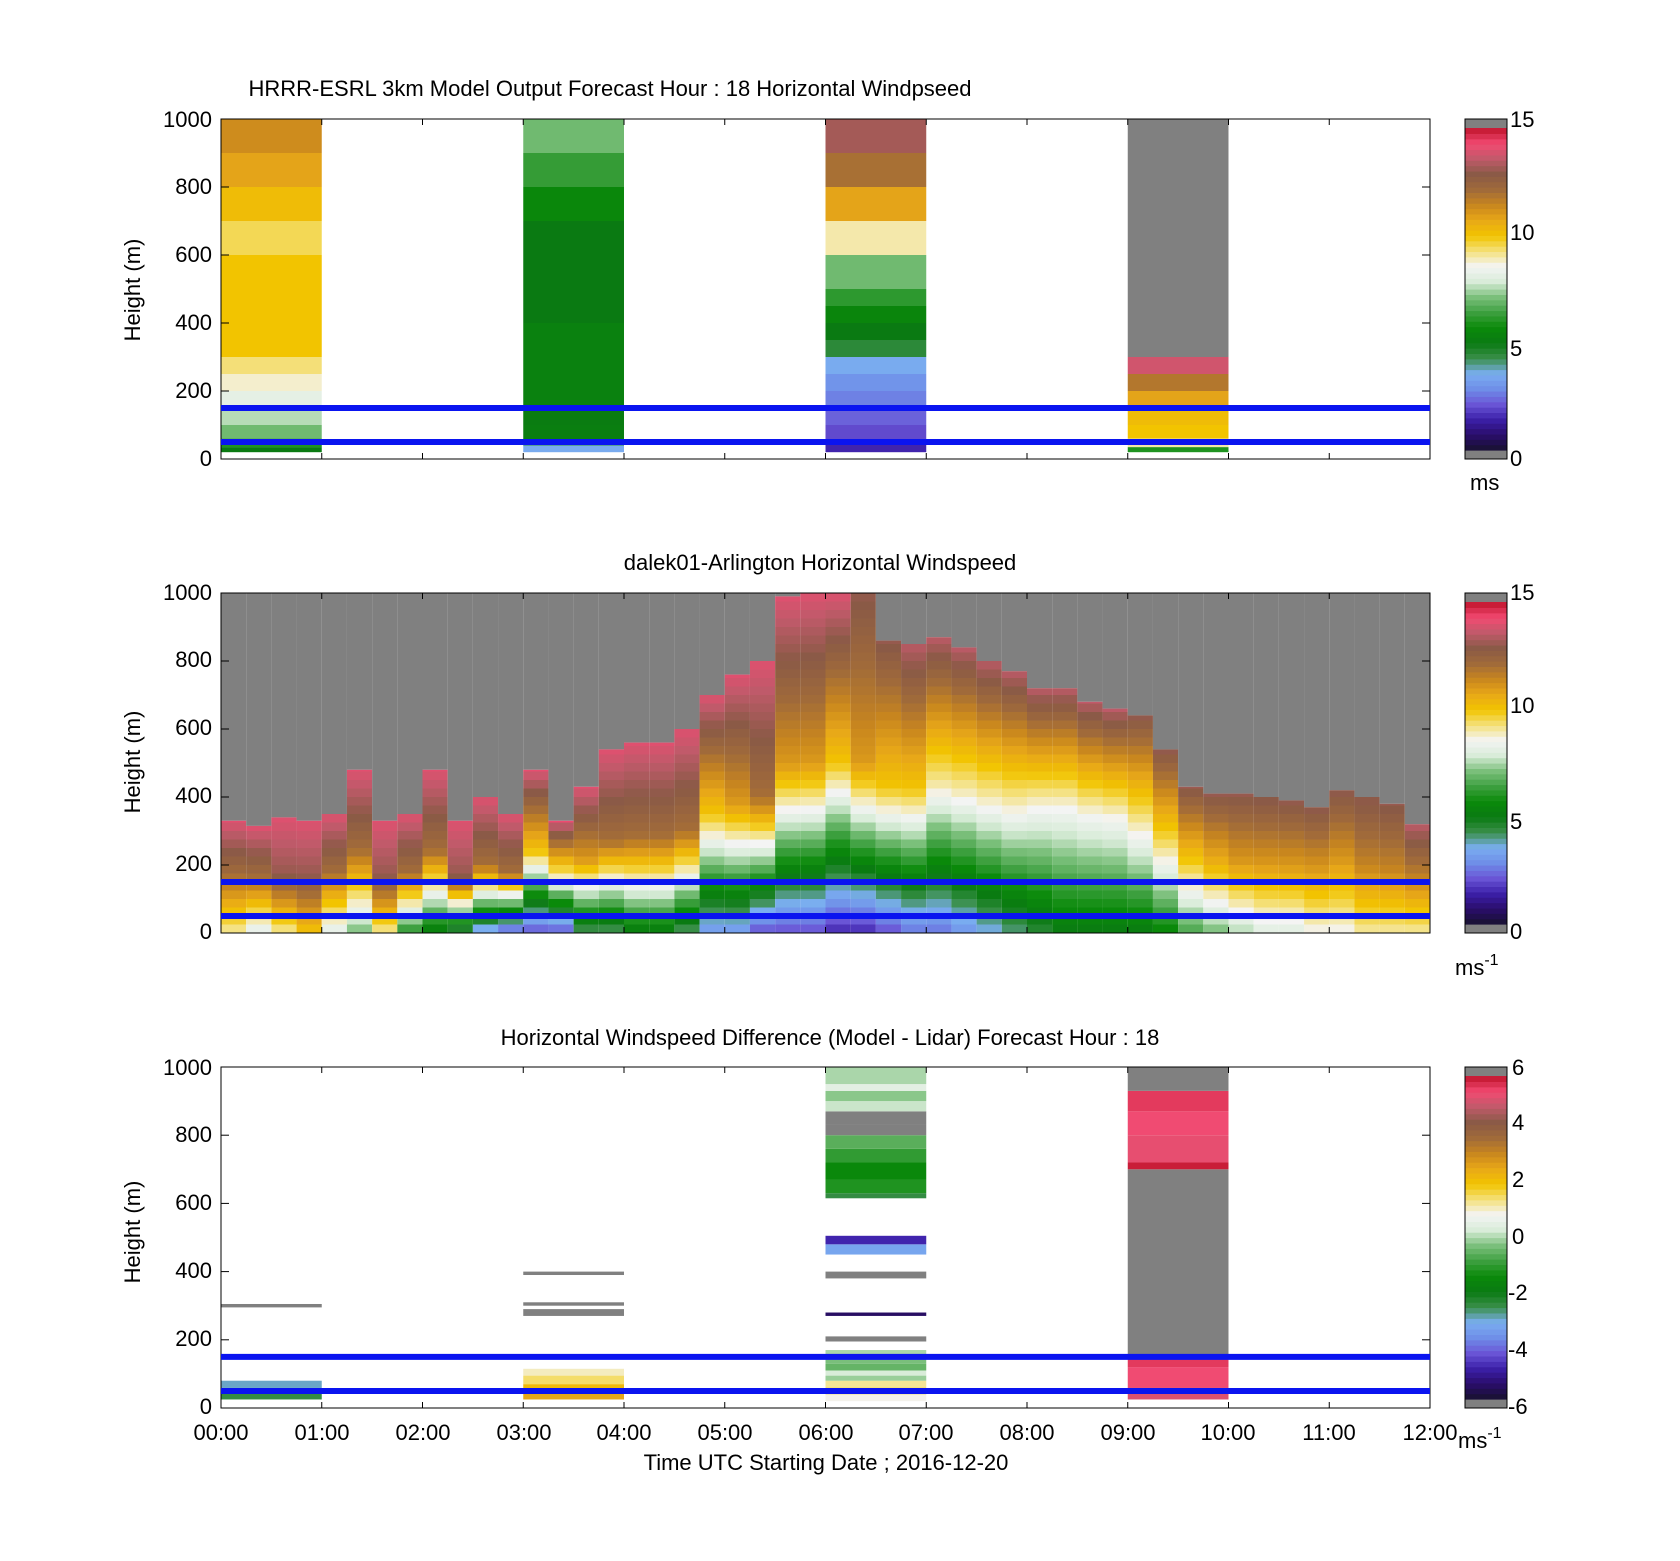  Describe the element at coordinates (1494, 1433) in the screenshot. I see `cbar-unit-sup: -1` at that location.